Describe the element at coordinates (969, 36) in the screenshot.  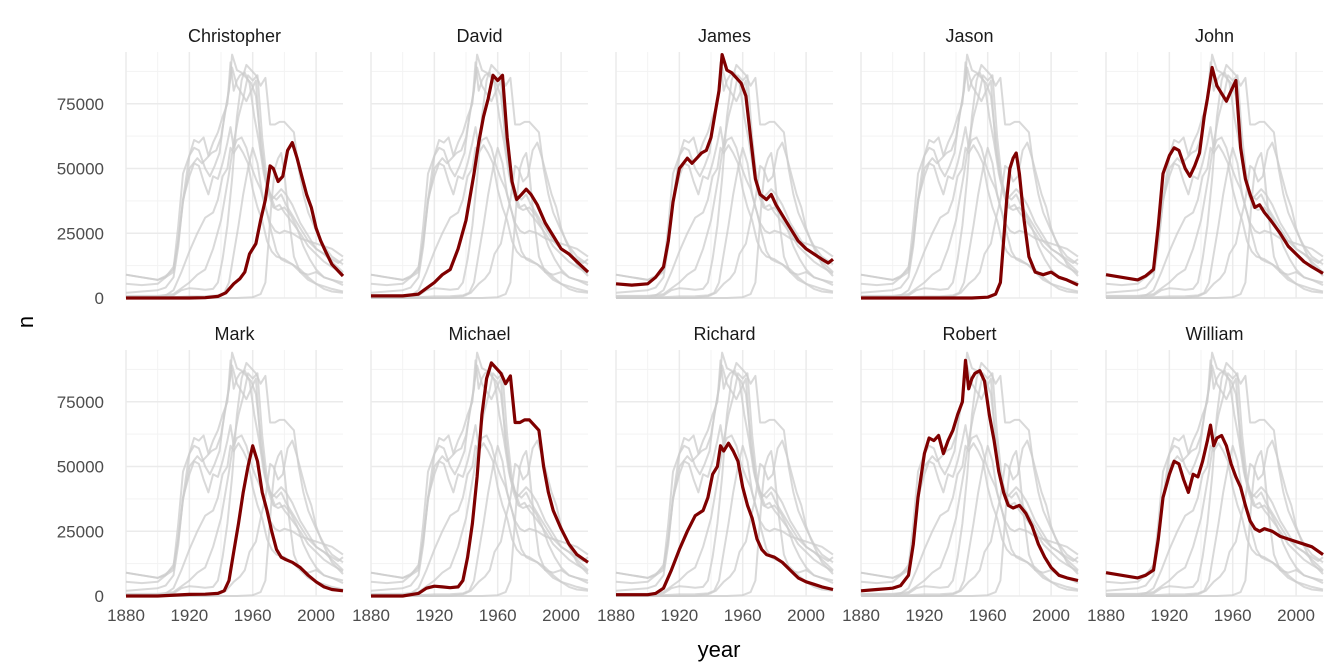
I see `facet-title: Jason` at that location.